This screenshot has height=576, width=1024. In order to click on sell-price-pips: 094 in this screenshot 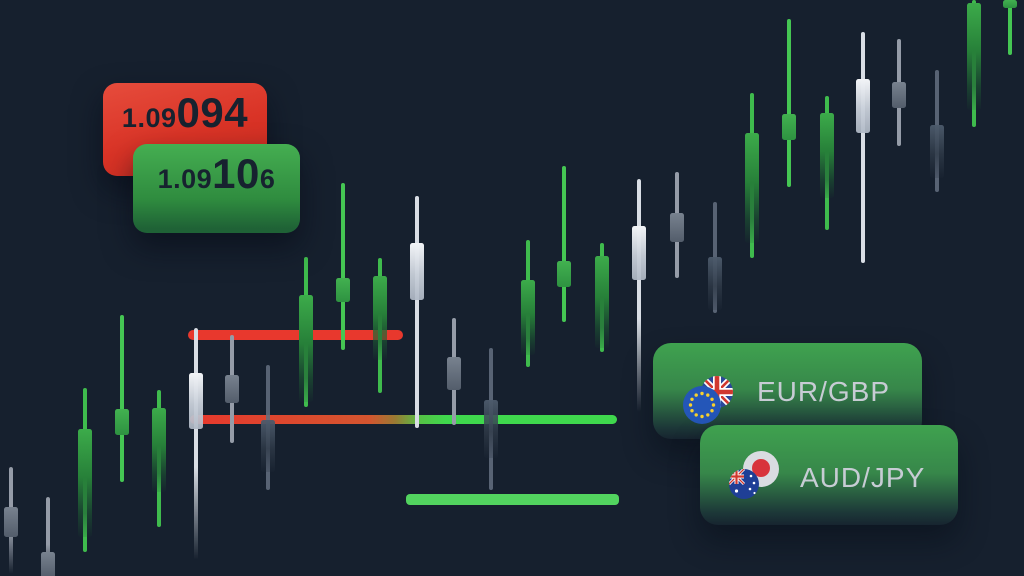, I will do `click(212, 112)`.